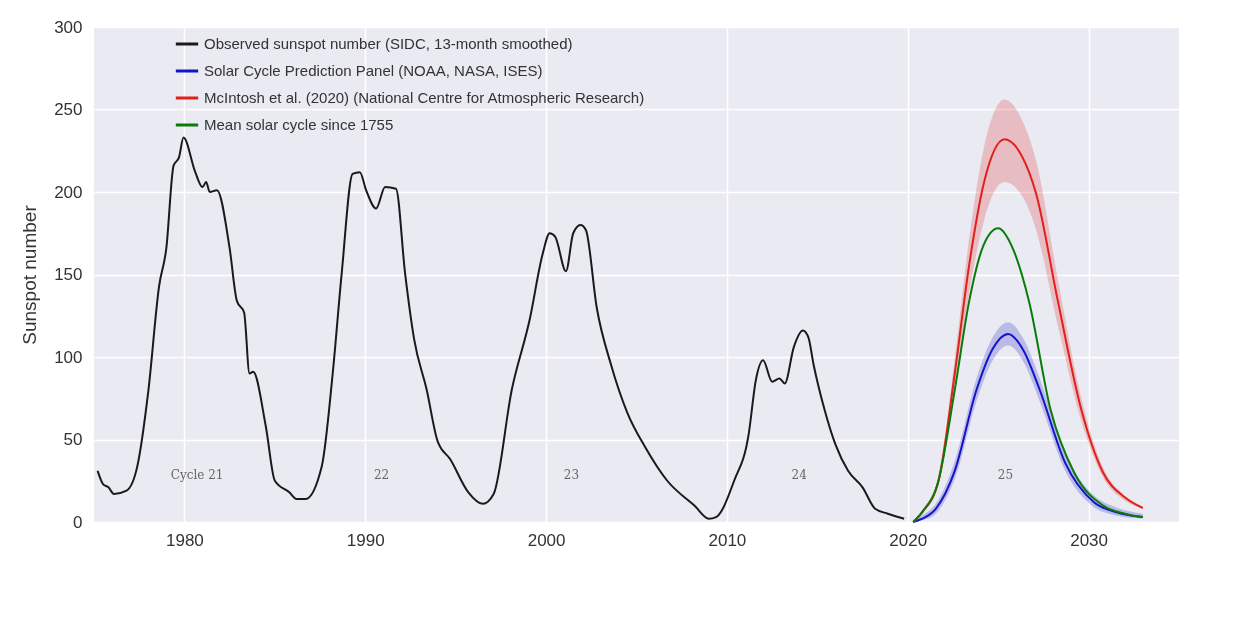  Describe the element at coordinates (1028, 375) in the screenshot. I see `line-series` at that location.